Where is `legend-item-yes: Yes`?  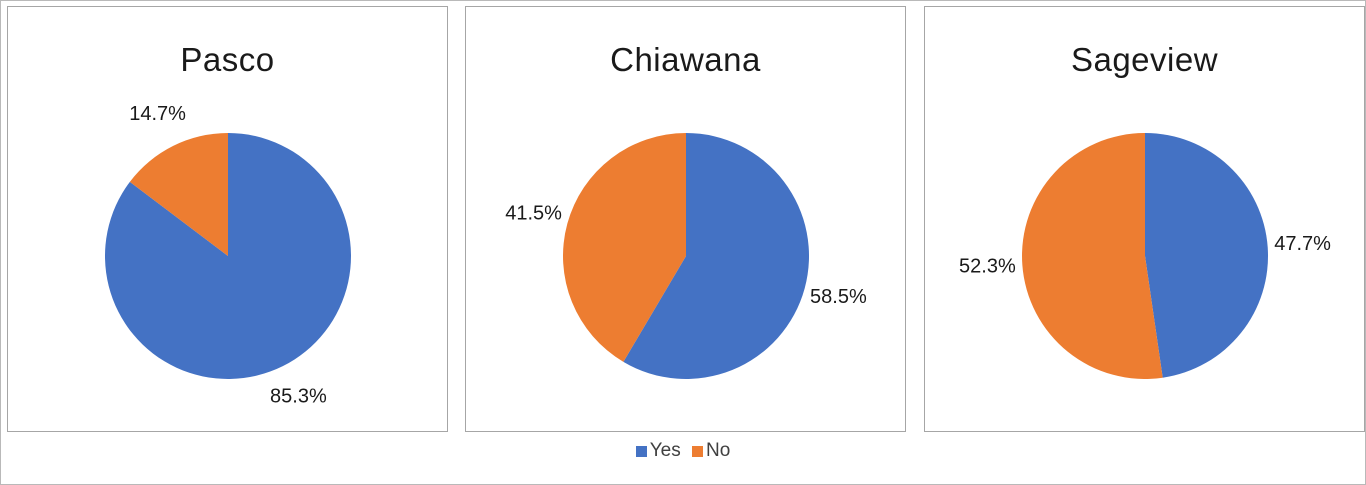
legend-item-yes: Yes is located at coordinates (658, 451).